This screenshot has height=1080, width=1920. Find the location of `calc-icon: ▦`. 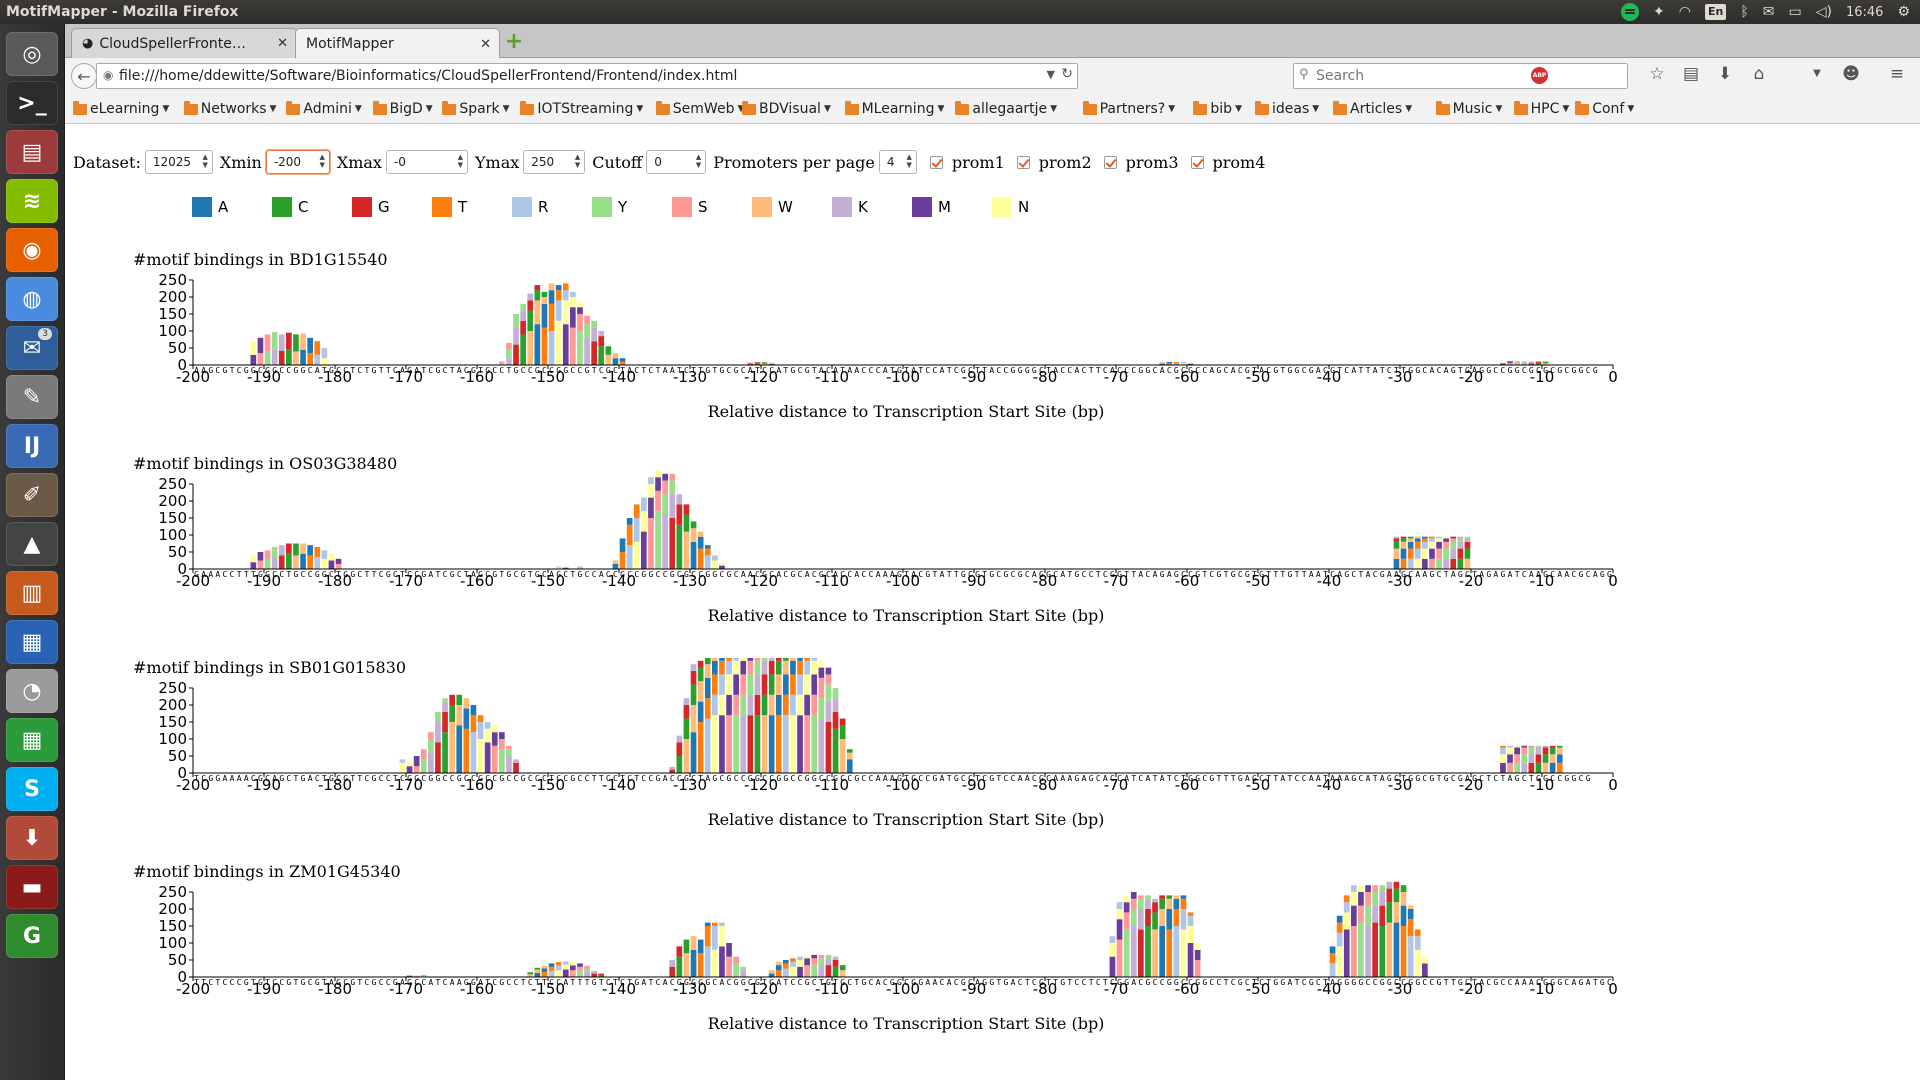

calc-icon: ▦ is located at coordinates (32, 740).